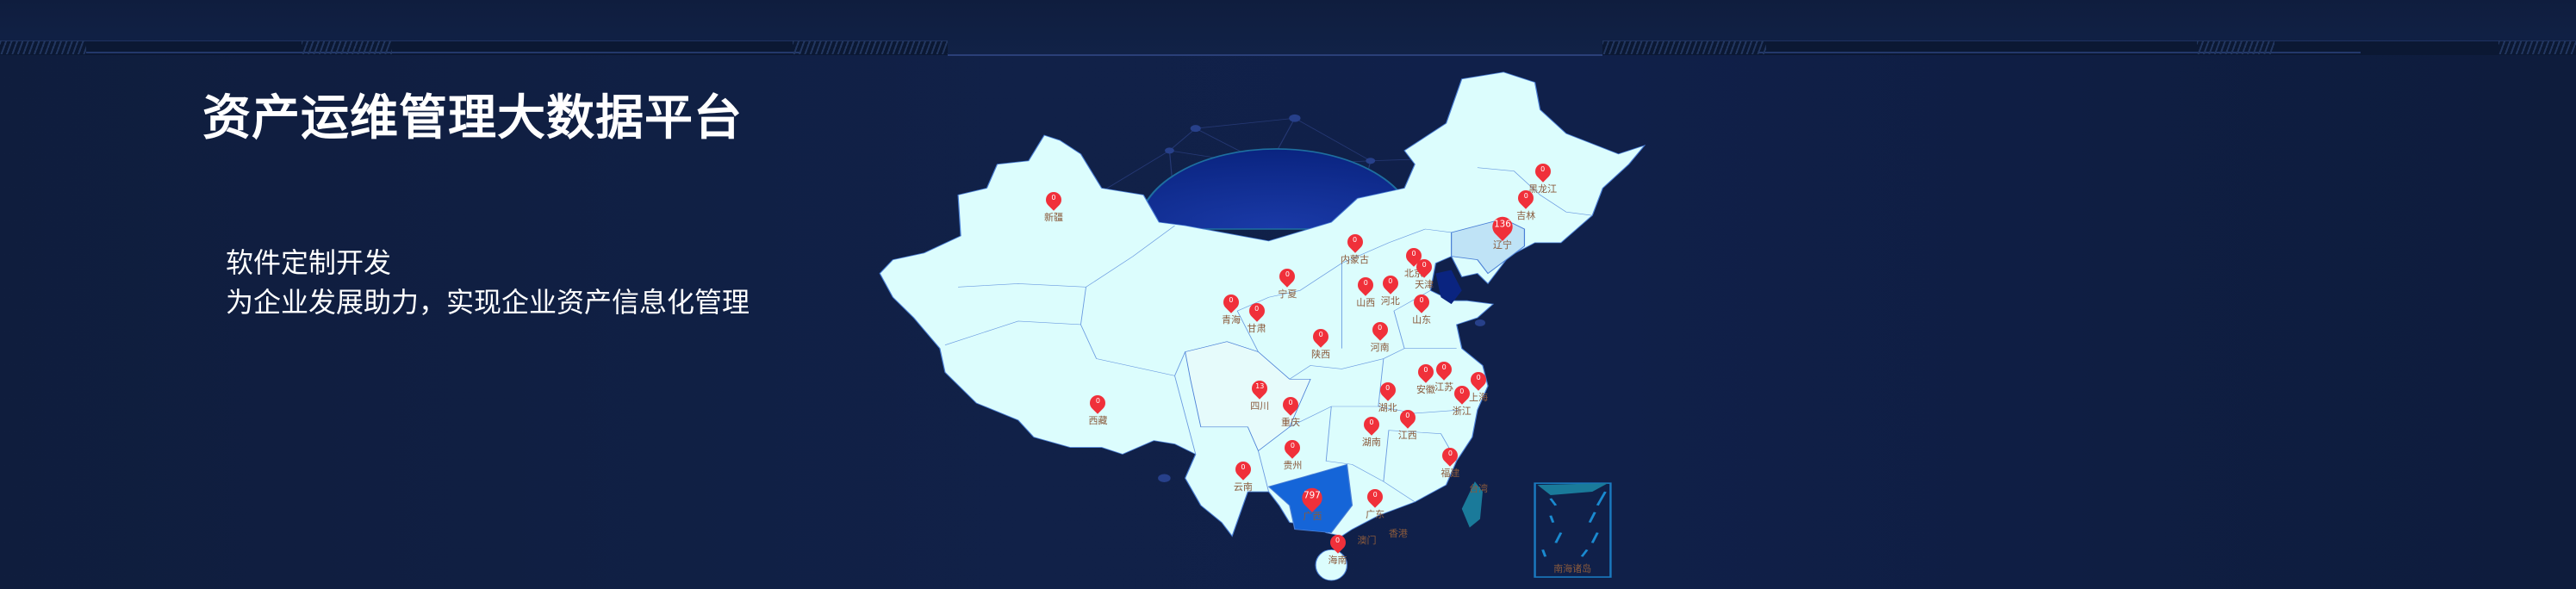 Image resolution: width=2576 pixels, height=589 pixels. I want to click on region-label: 台湾, so click(1479, 489).